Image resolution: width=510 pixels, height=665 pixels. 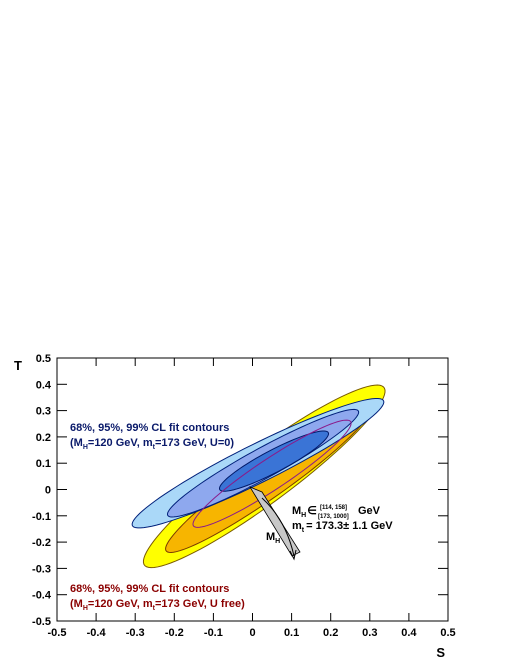 I want to click on annotation: MH∈, so click(x=304, y=512).